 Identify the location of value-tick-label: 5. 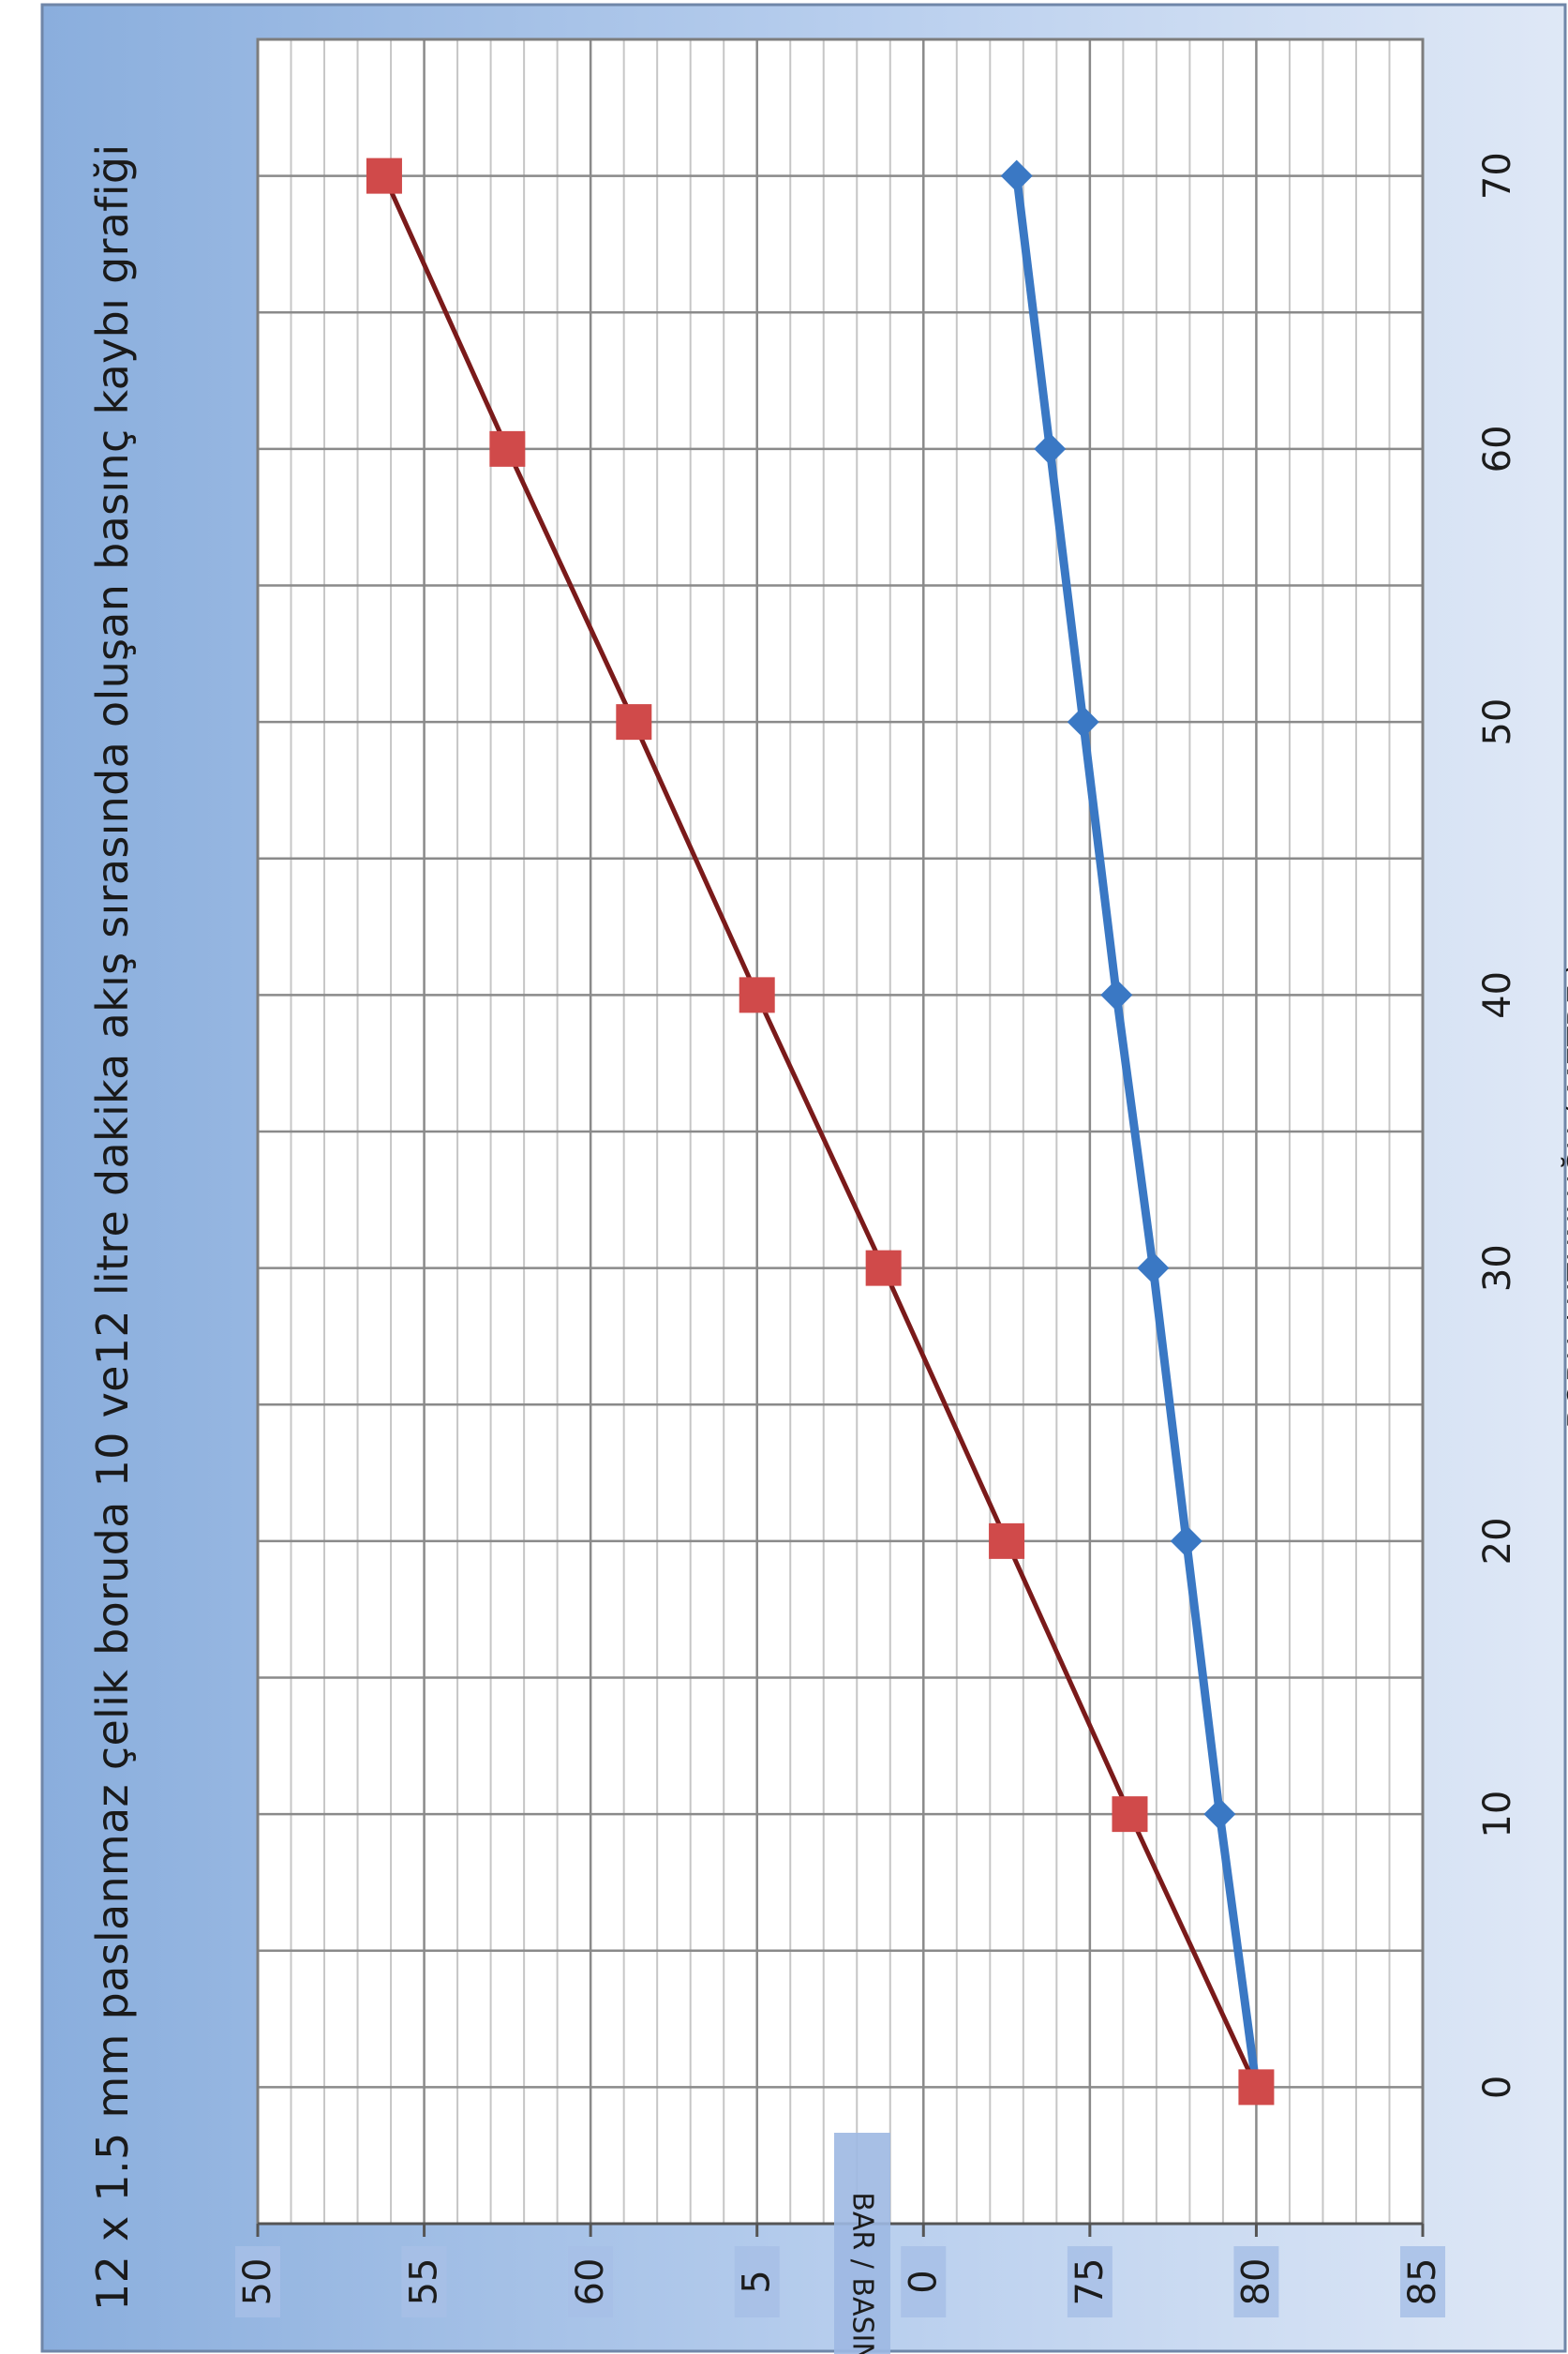
(757, 2282).